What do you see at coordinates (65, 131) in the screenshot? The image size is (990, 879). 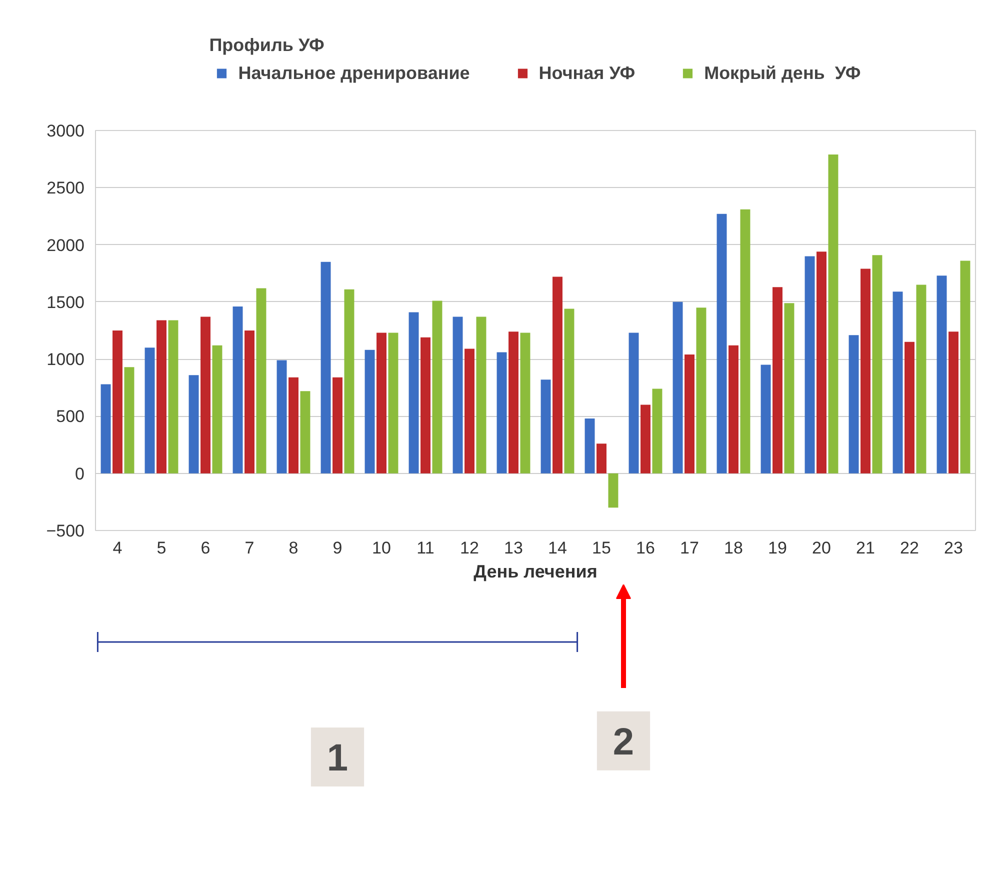 I see `y-tick-label: 3000` at bounding box center [65, 131].